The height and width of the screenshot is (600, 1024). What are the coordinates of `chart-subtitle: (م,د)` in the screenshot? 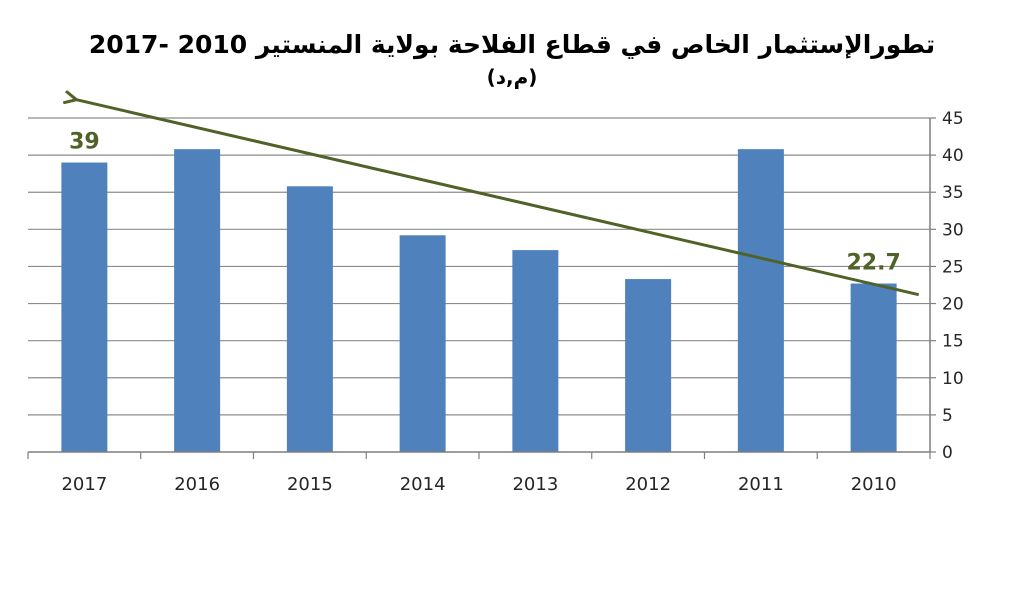 It's located at (512, 77).